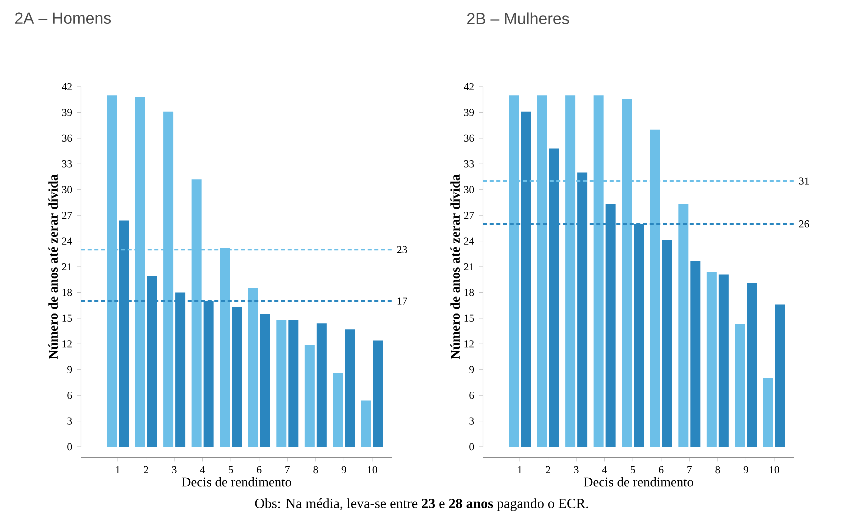 This screenshot has height=517, width=845. What do you see at coordinates (64, 18) in the screenshot?
I see `chart-title: 2A – Homens` at bounding box center [64, 18].